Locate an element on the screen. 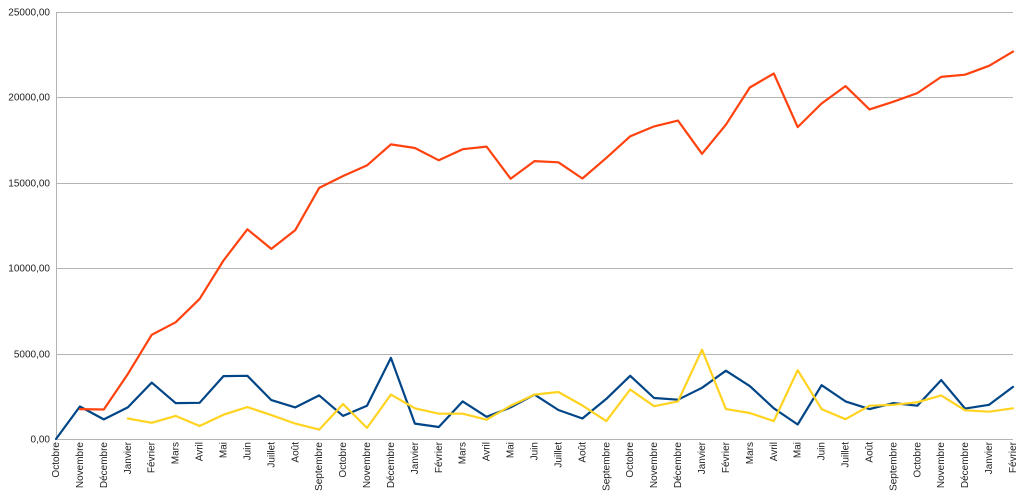 Image resolution: width=1024 pixels, height=503 pixels. y-tick-label: 20000,00 is located at coordinates (29, 98).